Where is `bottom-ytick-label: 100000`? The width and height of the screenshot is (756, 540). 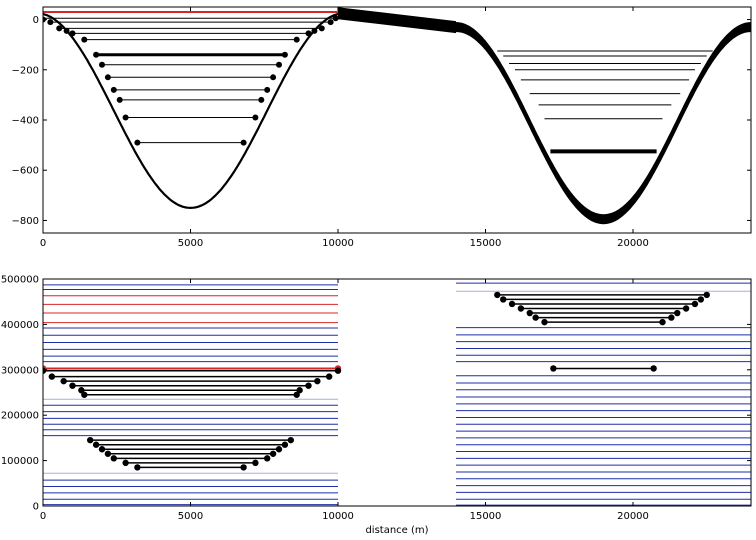
bottom-ytick-label: 100000 is located at coordinates (20, 461).